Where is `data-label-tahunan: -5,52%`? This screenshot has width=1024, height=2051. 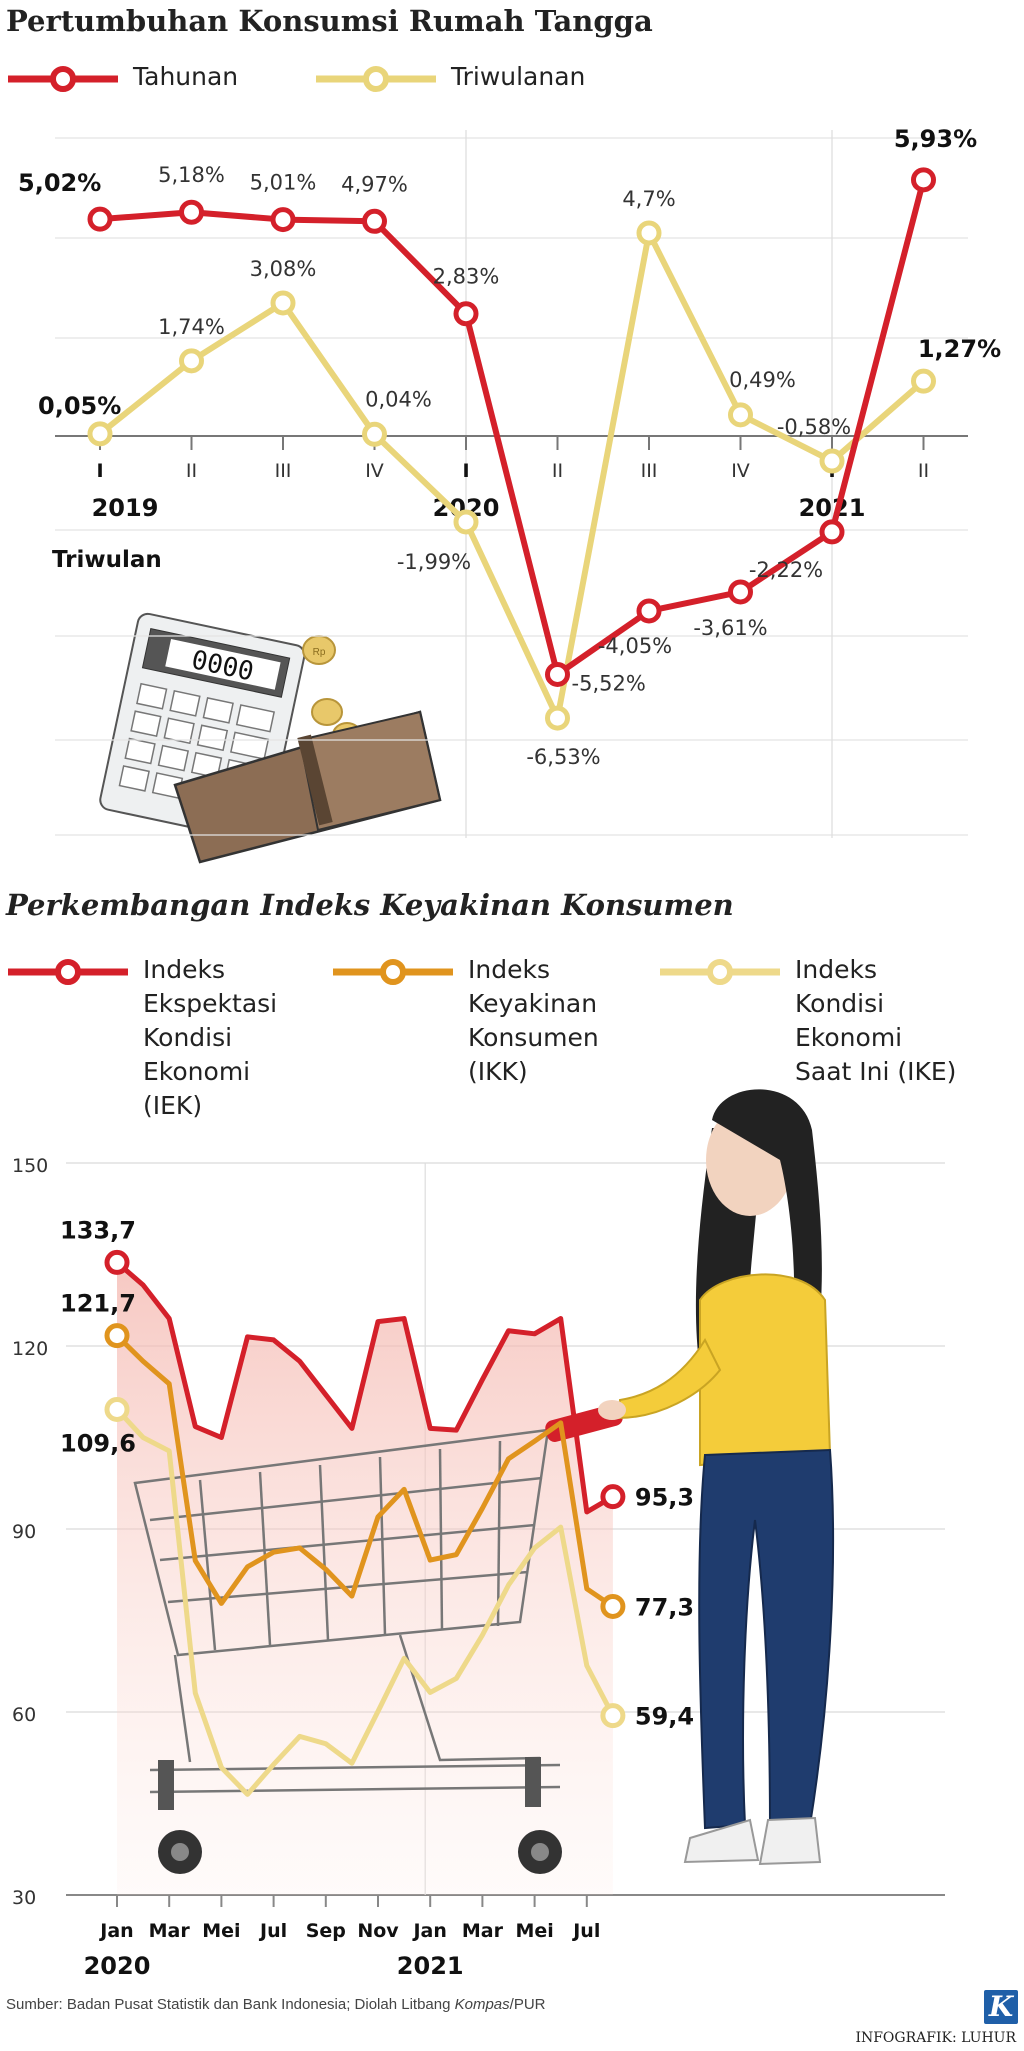
data-label-tahunan: -5,52% is located at coordinates (609, 683).